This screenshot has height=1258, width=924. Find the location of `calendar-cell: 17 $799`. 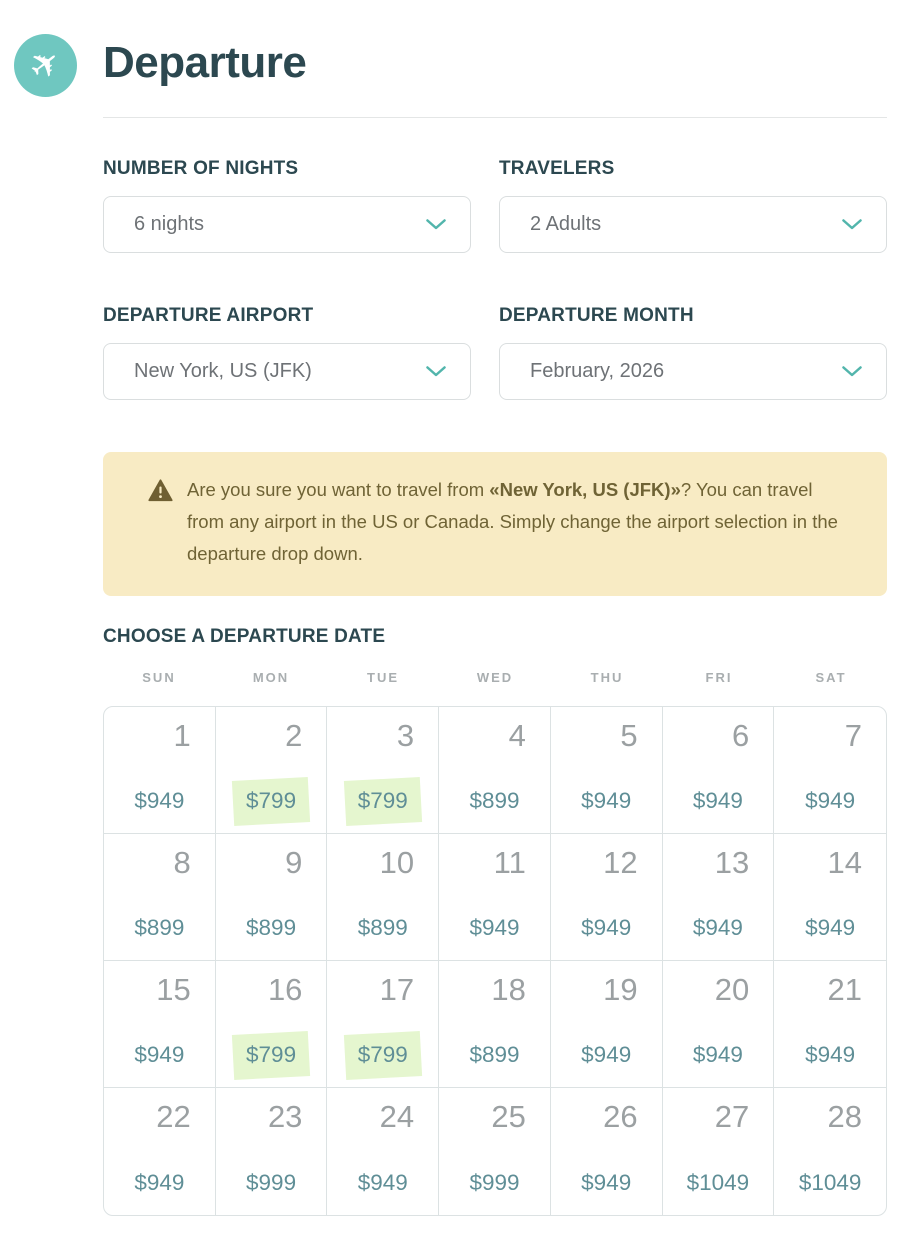

calendar-cell: 17 $799 is located at coordinates (383, 1024).